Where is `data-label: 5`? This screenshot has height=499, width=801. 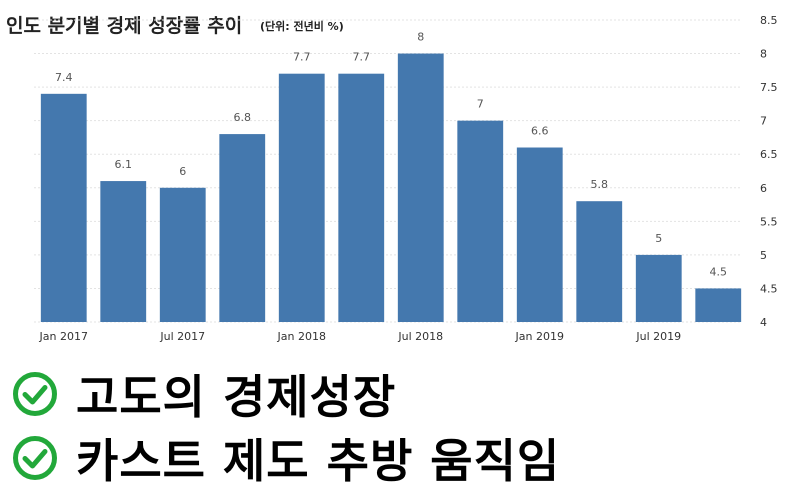
data-label: 5 is located at coordinates (658, 238).